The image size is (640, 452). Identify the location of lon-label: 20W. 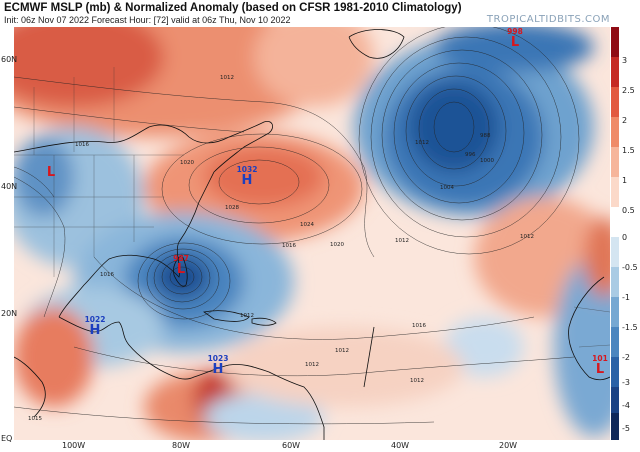
(508, 445).